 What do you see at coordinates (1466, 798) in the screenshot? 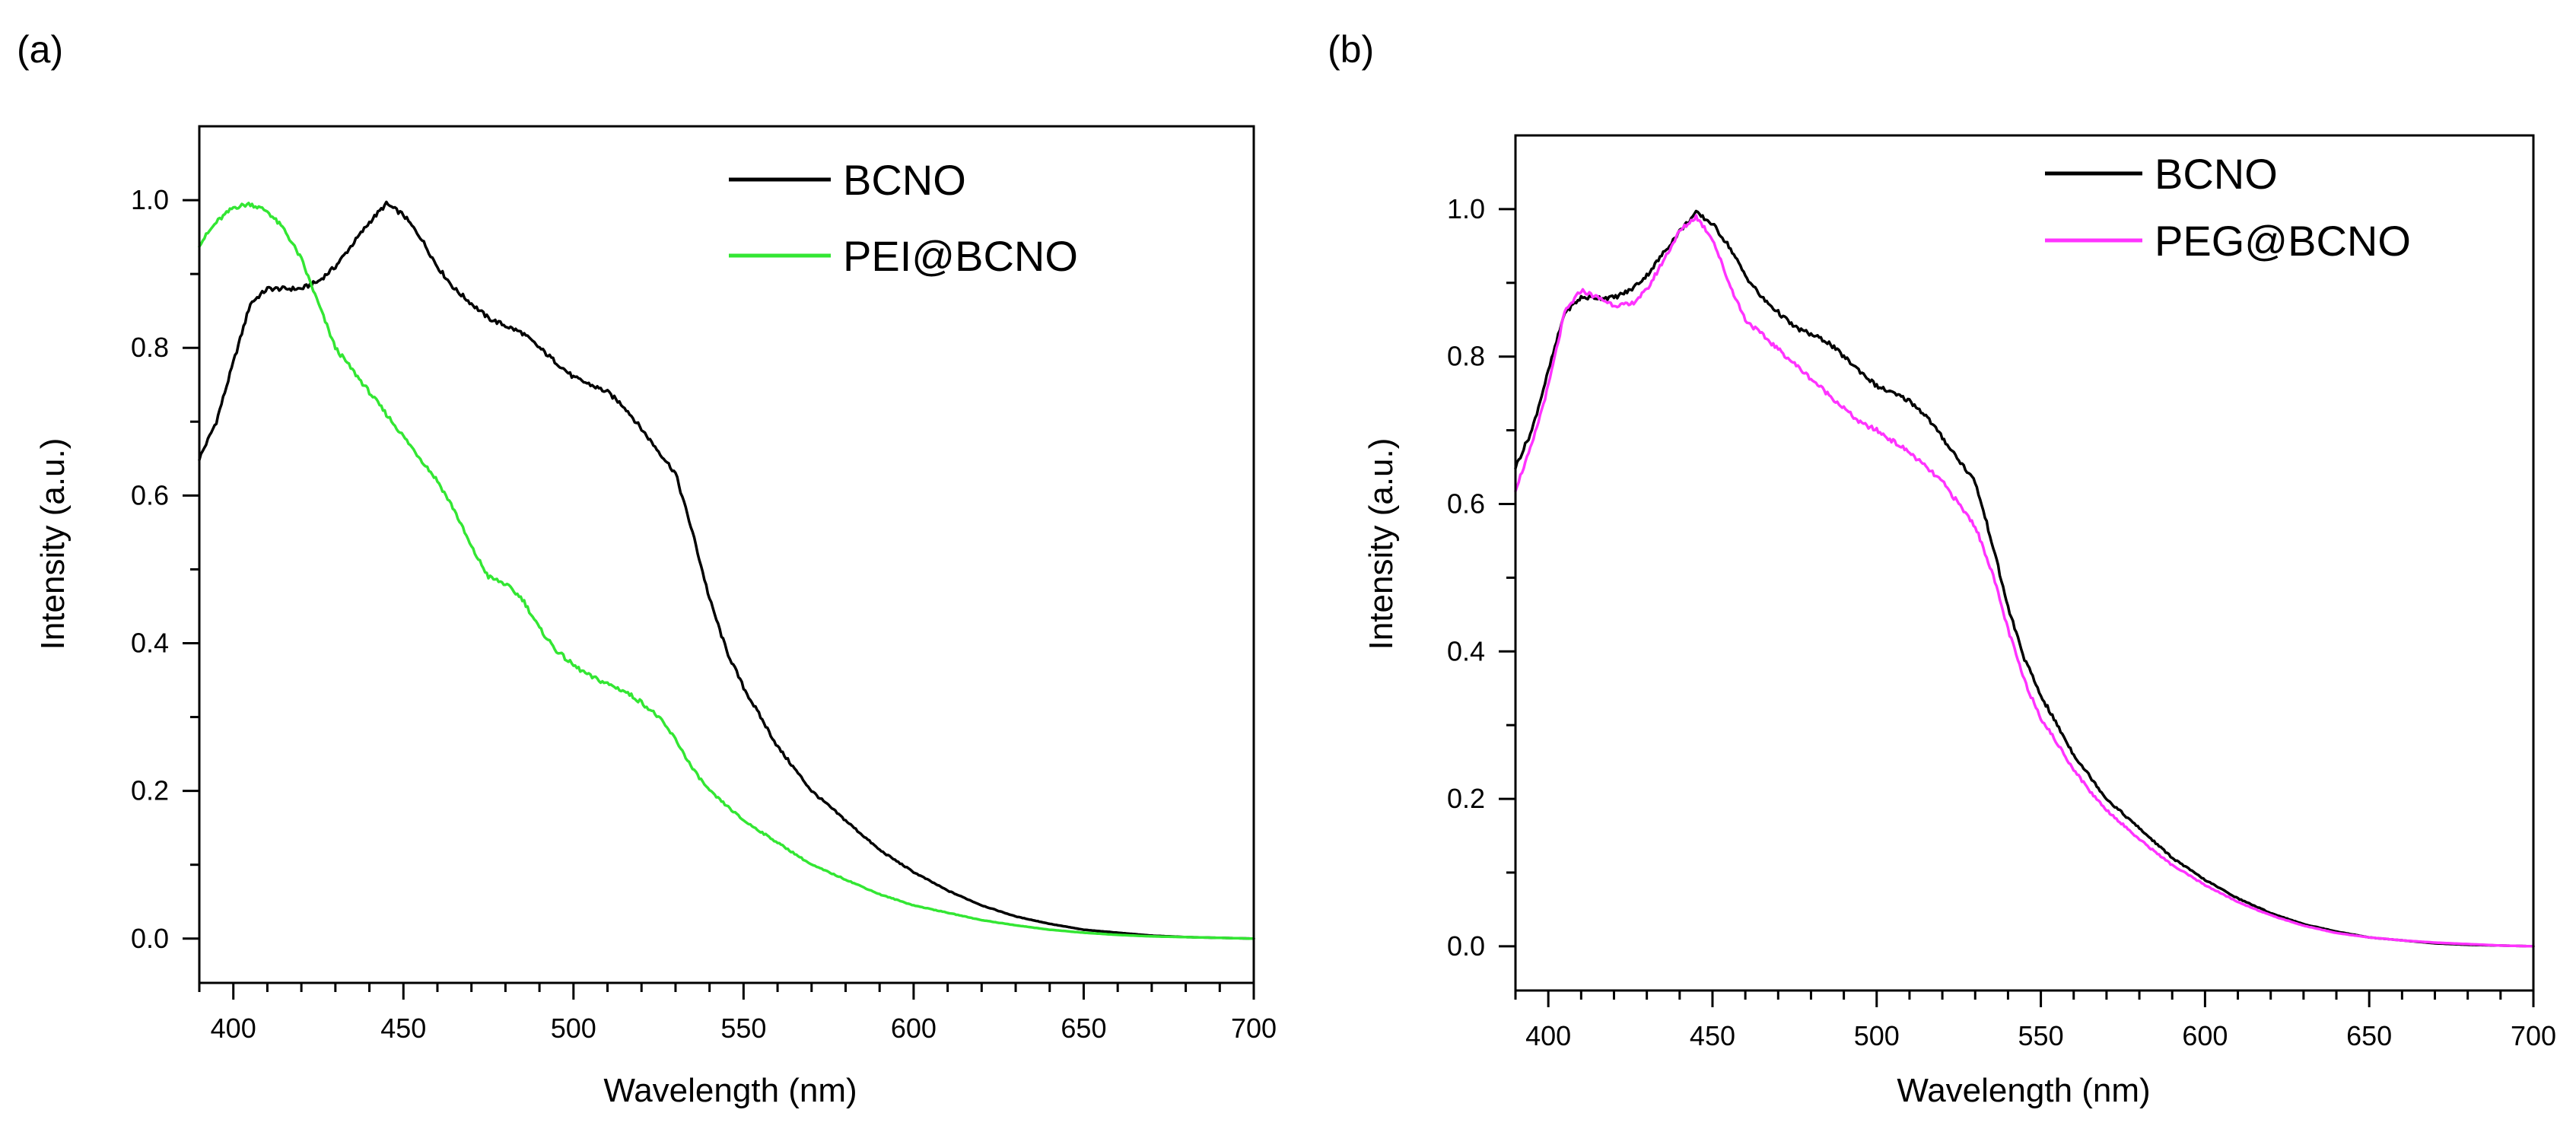
I see `y-tick-label-b-1: 0.2` at bounding box center [1466, 798].